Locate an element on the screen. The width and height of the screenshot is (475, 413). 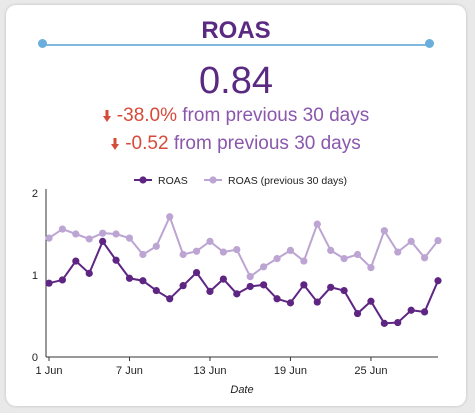
x-tick-label: 1 Jun is located at coordinates (49, 371).